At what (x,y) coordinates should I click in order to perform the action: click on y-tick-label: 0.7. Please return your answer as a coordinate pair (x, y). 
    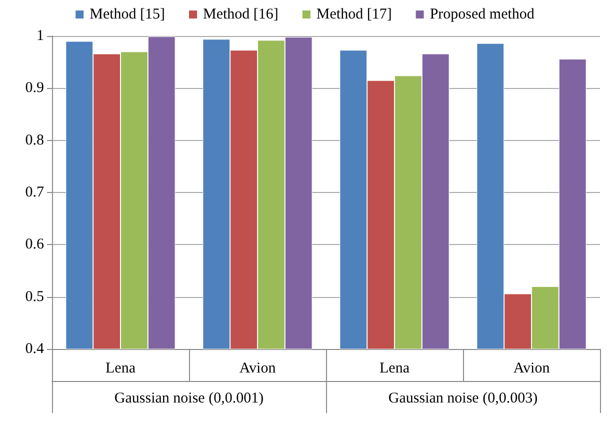
    Looking at the image, I should click on (34, 192).